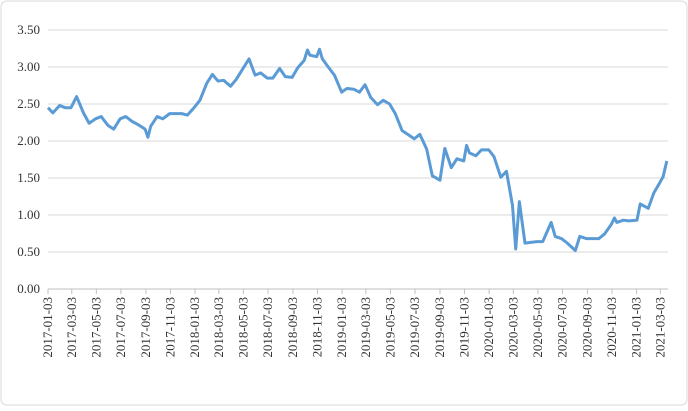 This screenshot has height=411, width=688. I want to click on y-tick-label: 0.50, so click(28, 251).